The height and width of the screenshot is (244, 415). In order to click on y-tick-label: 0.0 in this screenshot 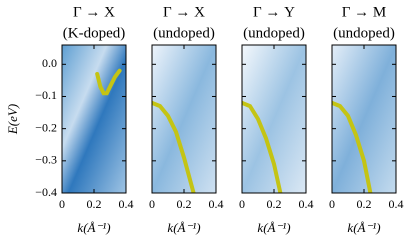, I will do `click(49, 63)`.